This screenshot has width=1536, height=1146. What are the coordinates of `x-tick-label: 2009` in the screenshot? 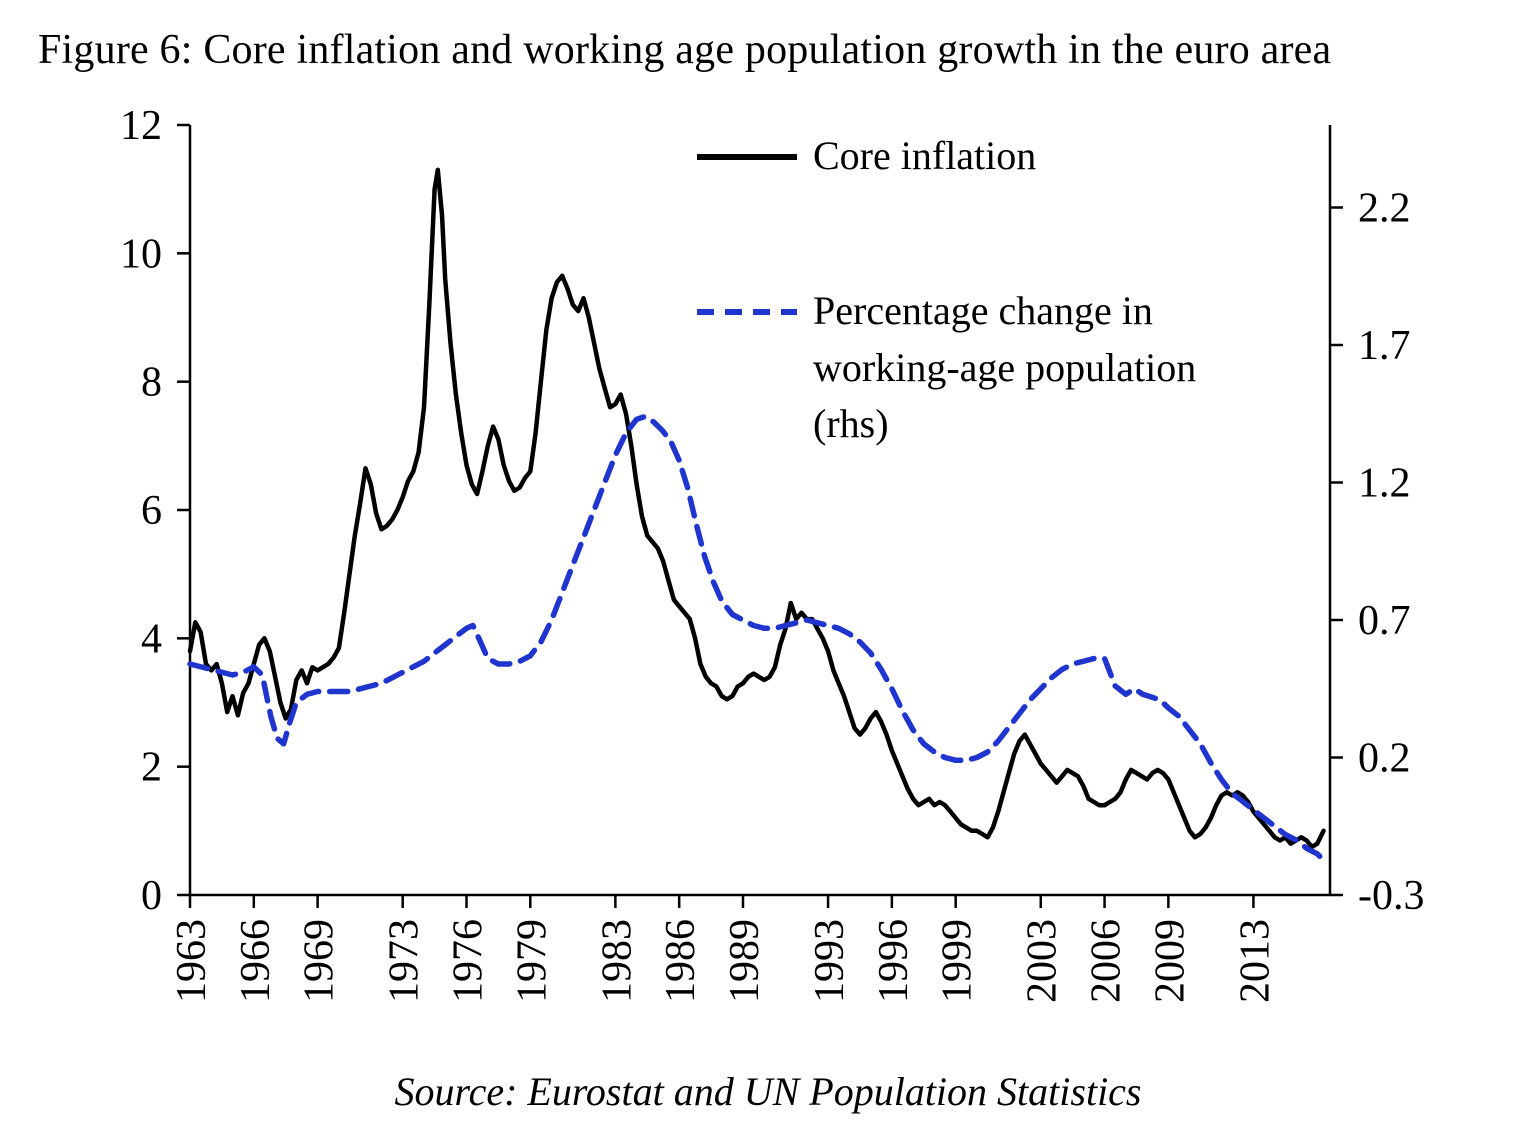 It's located at (1170, 961).